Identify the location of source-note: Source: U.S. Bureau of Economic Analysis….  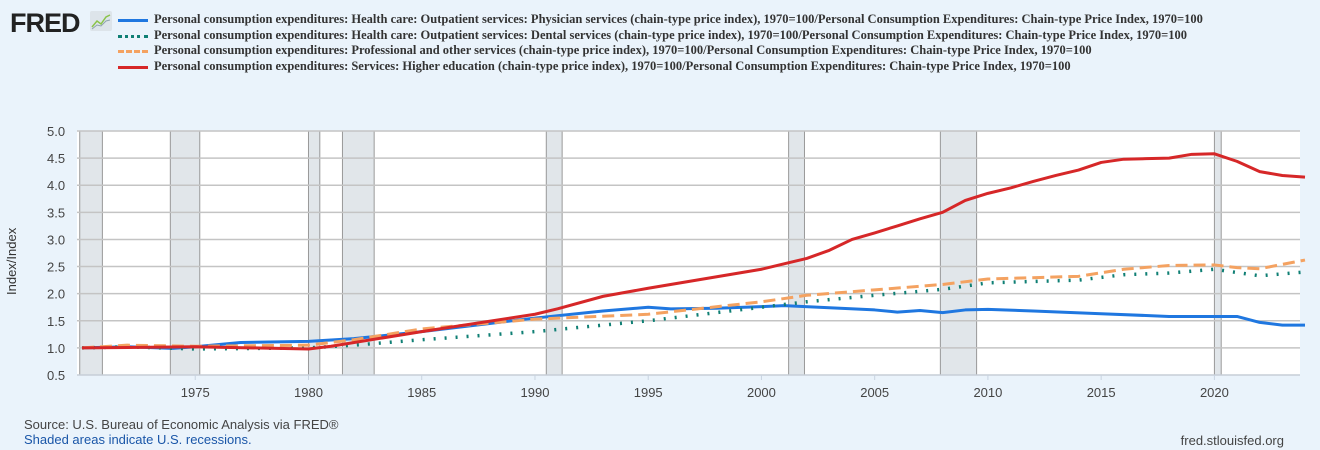
(181, 432).